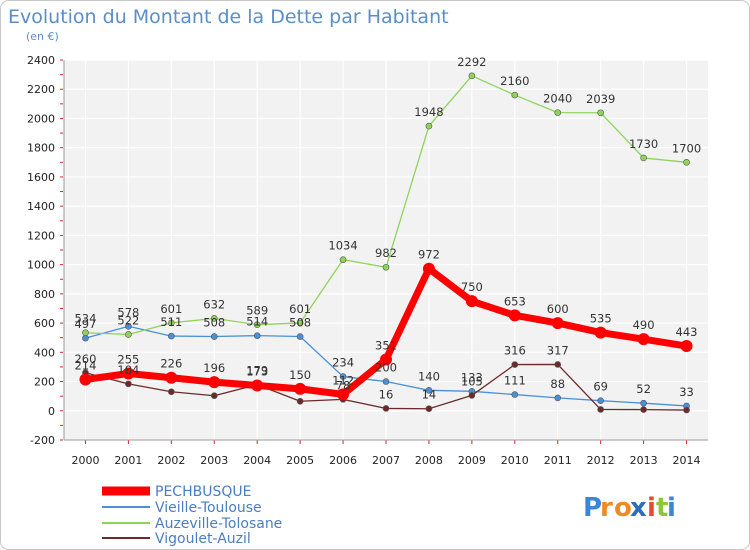 This screenshot has width=750, height=550. I want to click on logo-letter: P, so click(592, 508).